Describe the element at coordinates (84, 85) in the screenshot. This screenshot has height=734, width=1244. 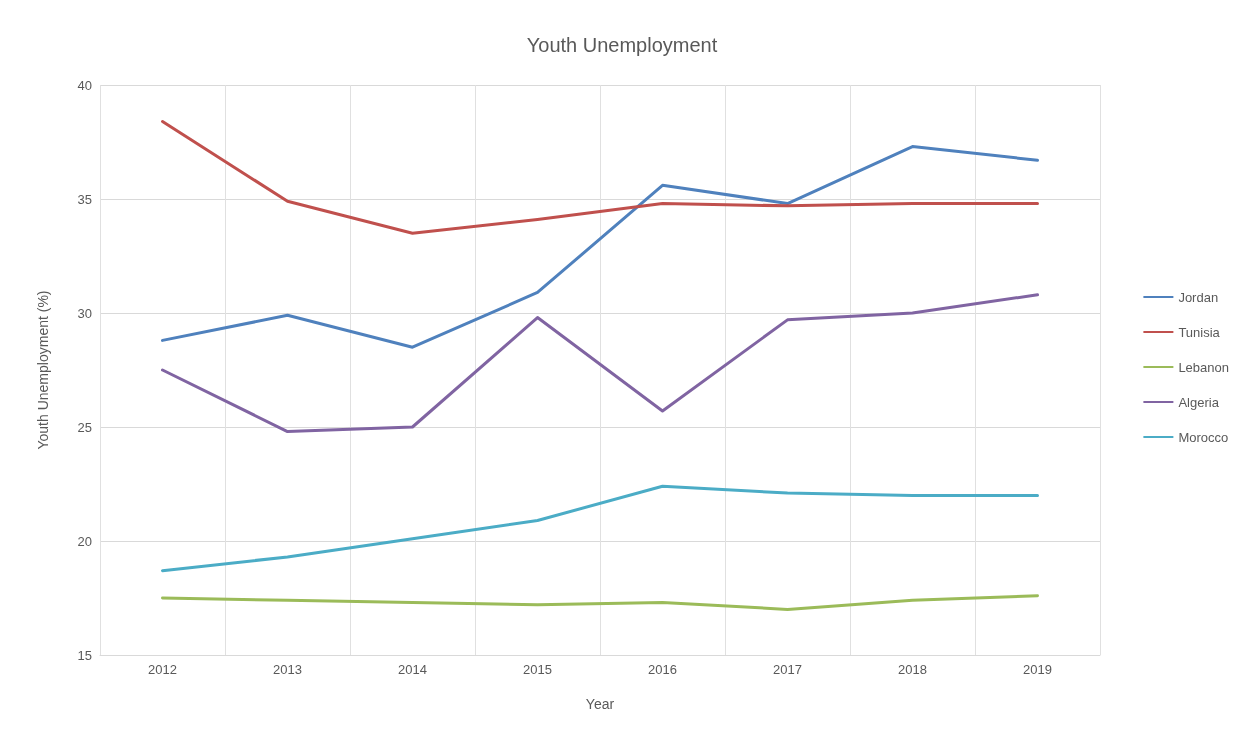
I see `y-tick-label: 40` at that location.